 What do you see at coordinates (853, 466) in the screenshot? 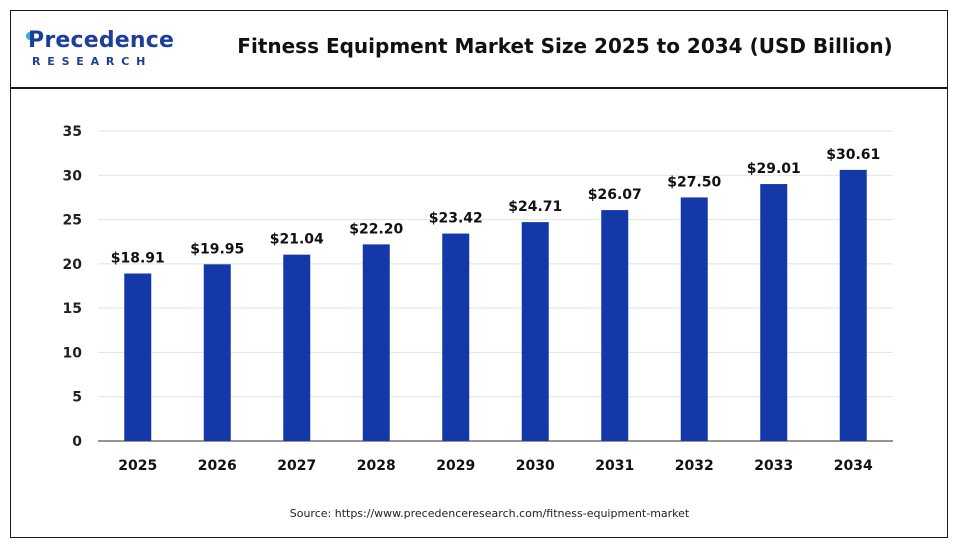
I see `x-tick-label: 2034` at bounding box center [853, 466].